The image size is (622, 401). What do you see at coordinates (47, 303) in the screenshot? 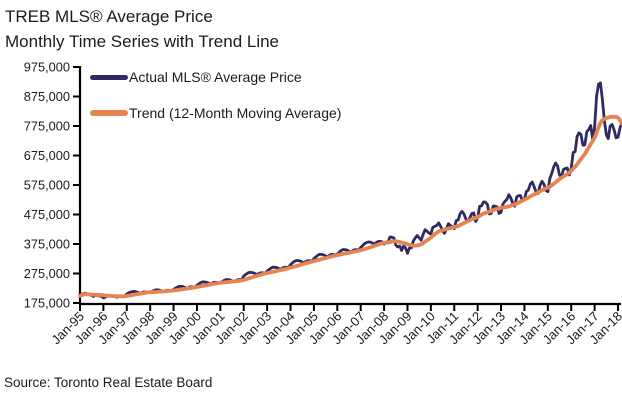
I see `y-tick-label: 175,000` at bounding box center [47, 303].